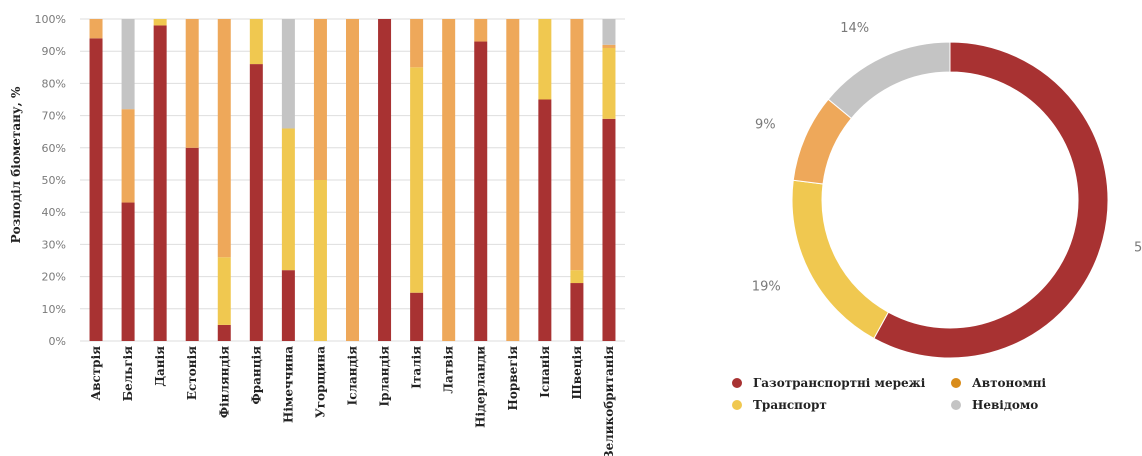  Describe the element at coordinates (16, 164) in the screenshot. I see `y-axis-label: Розподіл біометану, %` at that location.